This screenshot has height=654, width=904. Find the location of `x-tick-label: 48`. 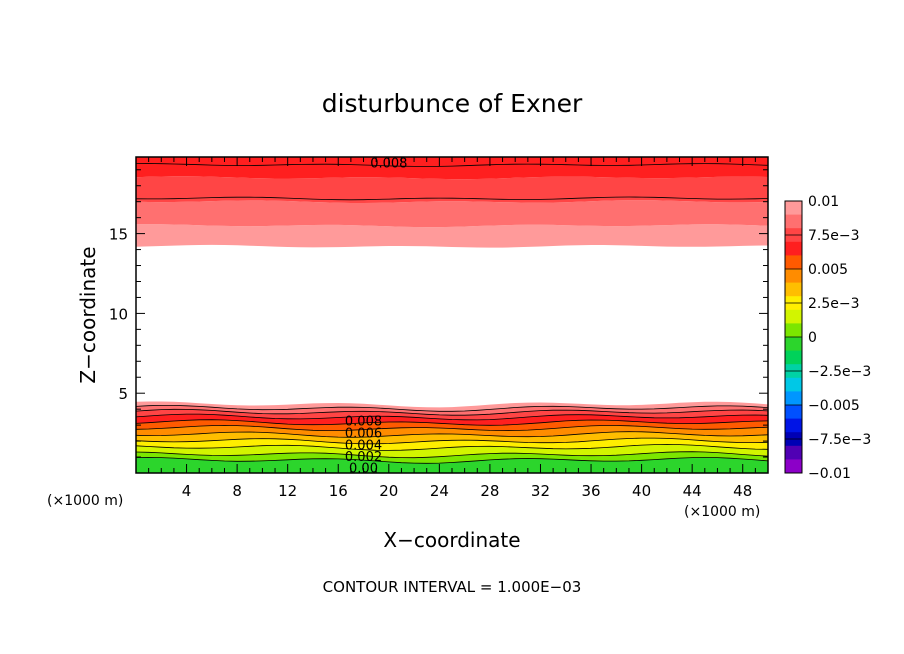

x-tick-label: 48 is located at coordinates (742, 491).